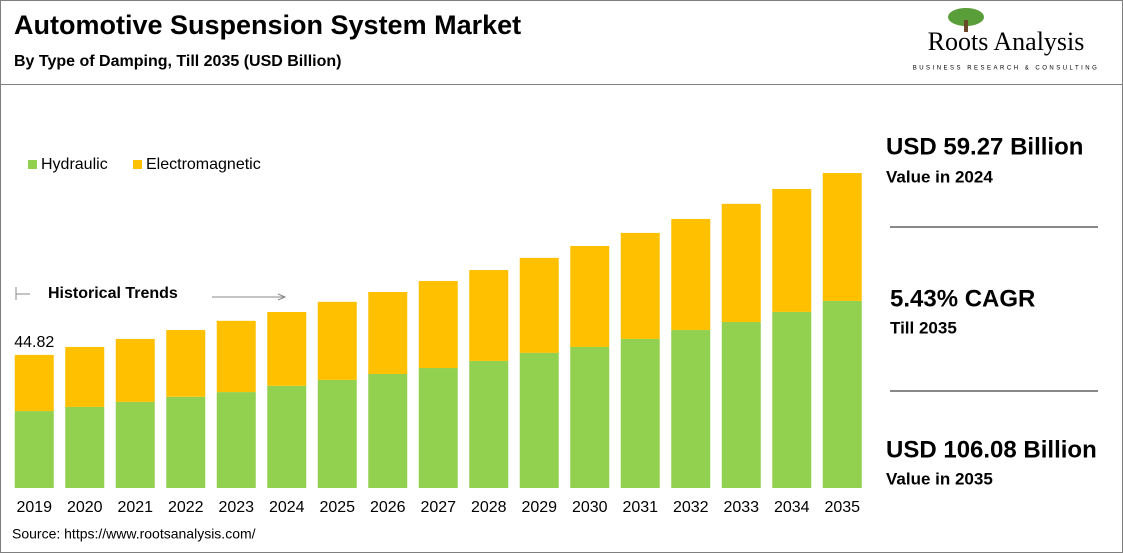 The height and width of the screenshot is (553, 1123). Describe the element at coordinates (113, 293) in the screenshot. I see `annotation: Historical Trends` at that location.